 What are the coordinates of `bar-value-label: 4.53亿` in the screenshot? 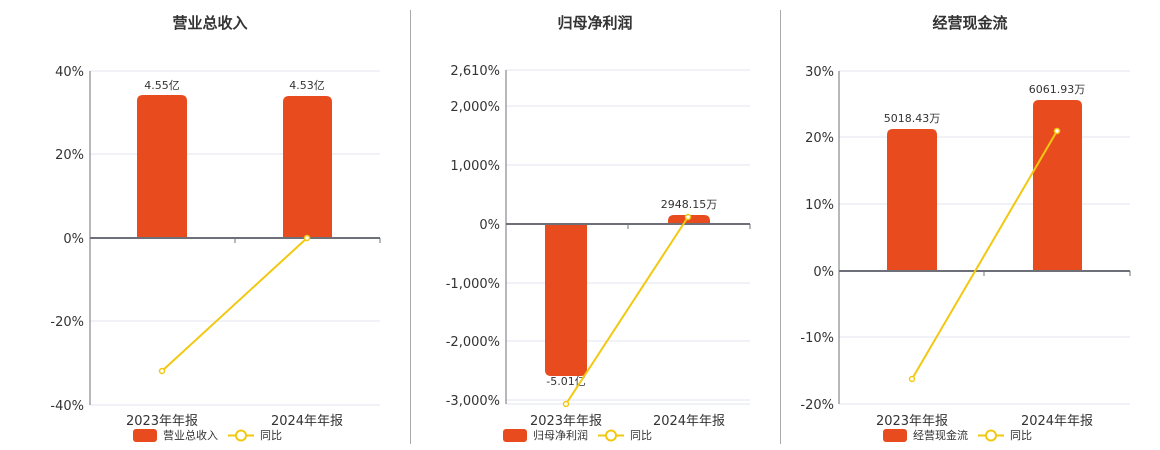 It's located at (307, 85).